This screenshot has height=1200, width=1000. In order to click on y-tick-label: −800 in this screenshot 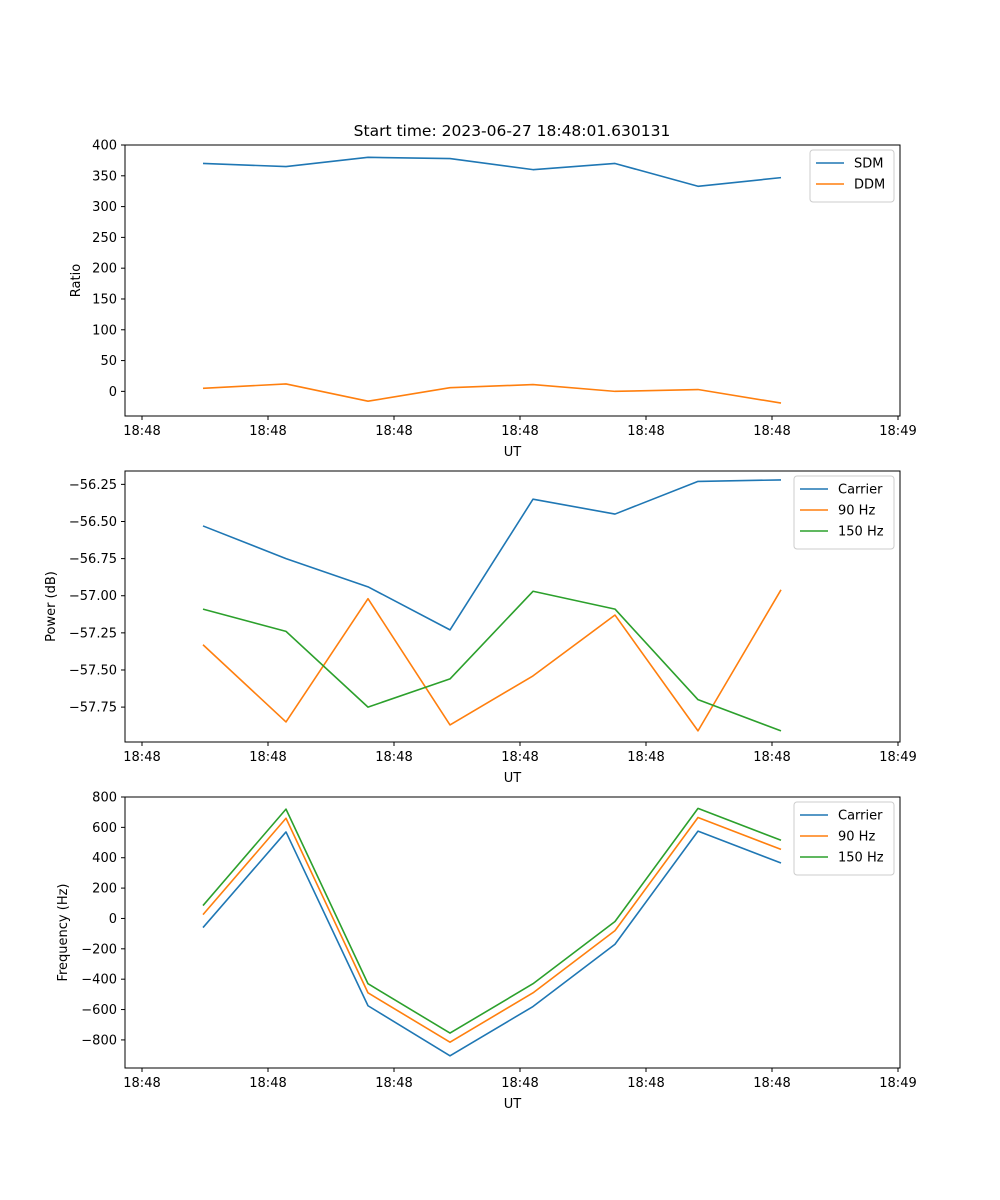, I will do `click(99, 1040)`.